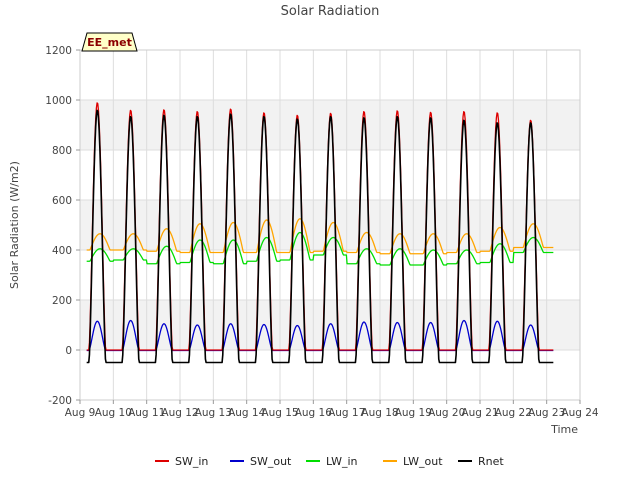 The height and width of the screenshot is (480, 640). I want to click on legend-label-lw-in: LW_in, so click(342, 461).